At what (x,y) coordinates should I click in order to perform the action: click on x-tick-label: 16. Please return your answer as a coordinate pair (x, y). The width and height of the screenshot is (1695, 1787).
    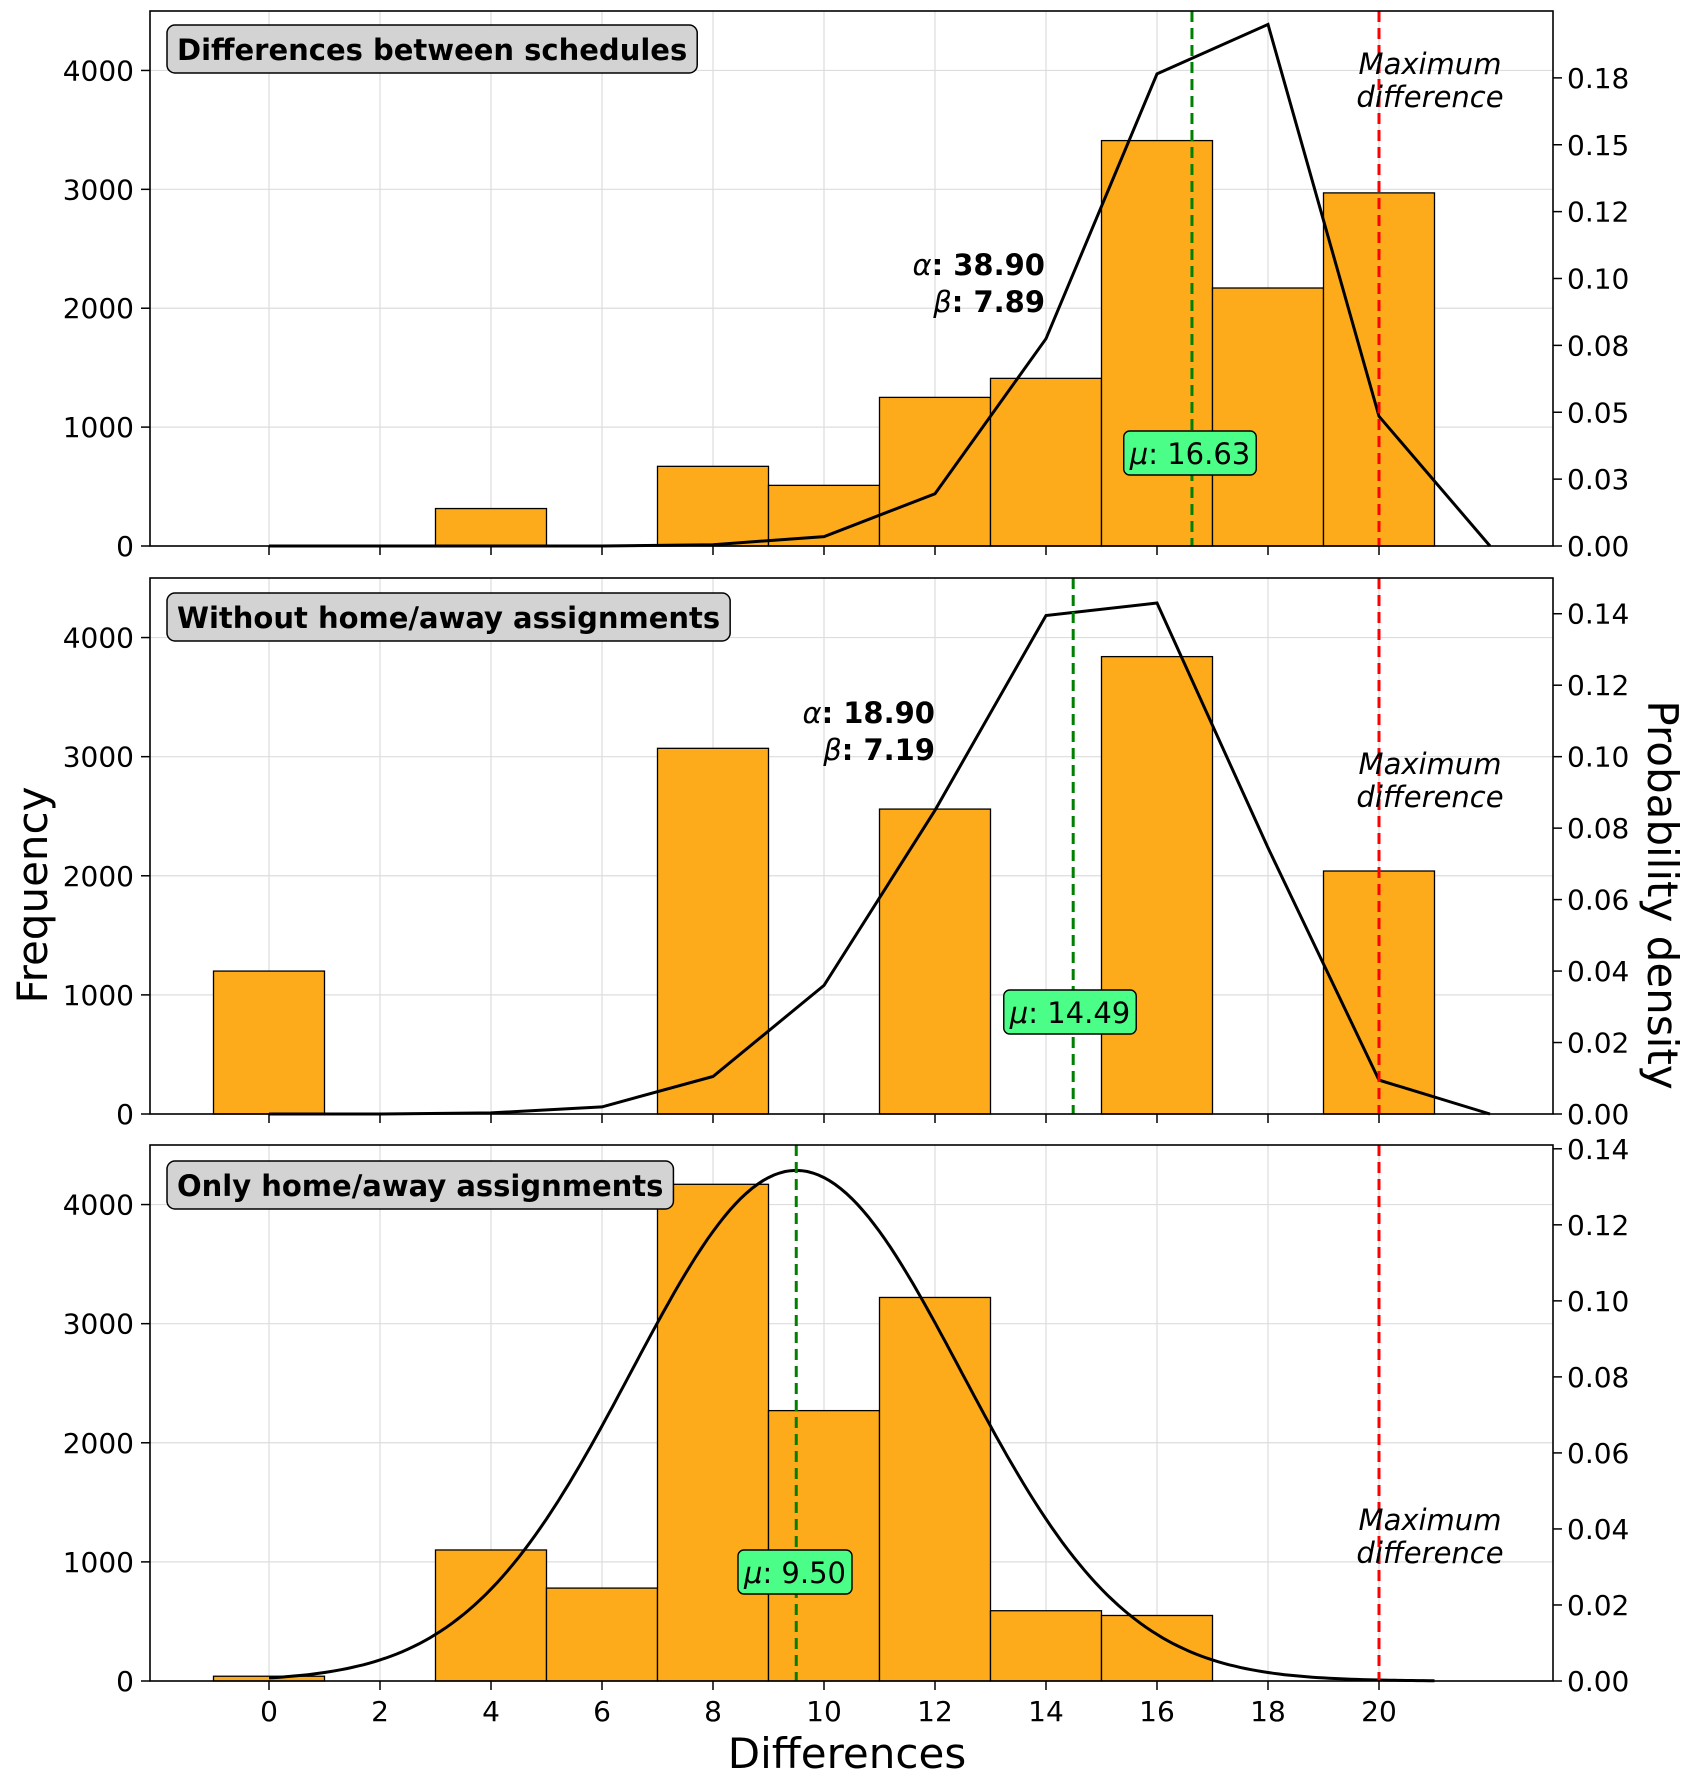
    Looking at the image, I should click on (1157, 1711).